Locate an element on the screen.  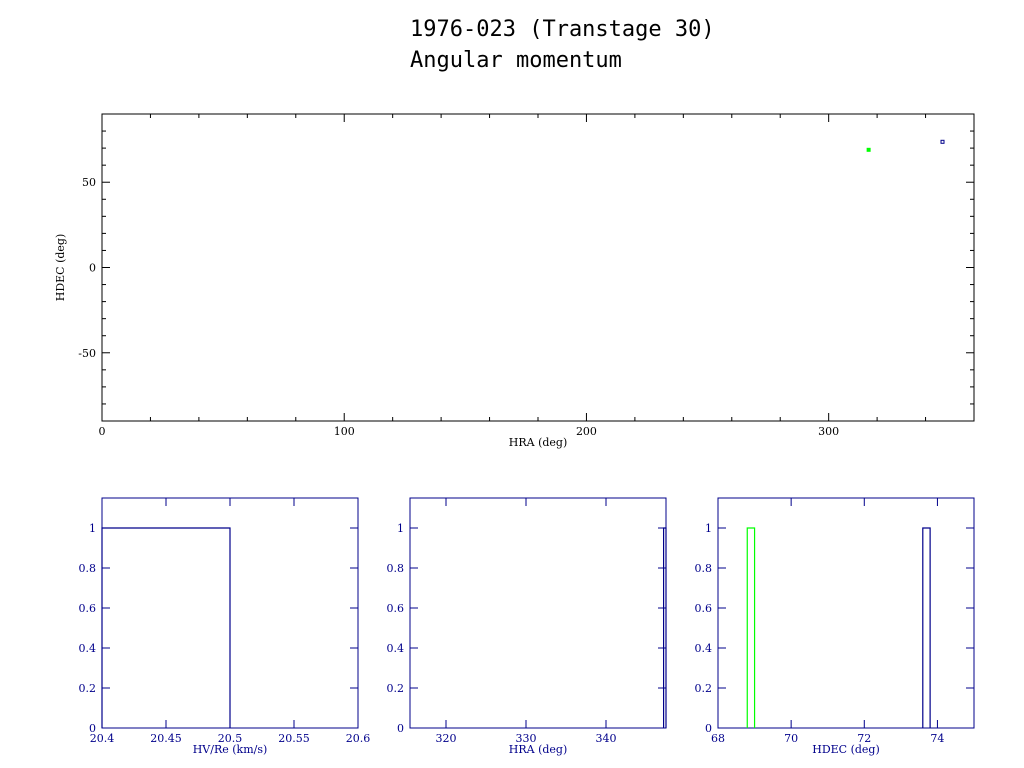
x-tick-label: 20.45 is located at coordinates (166, 738).